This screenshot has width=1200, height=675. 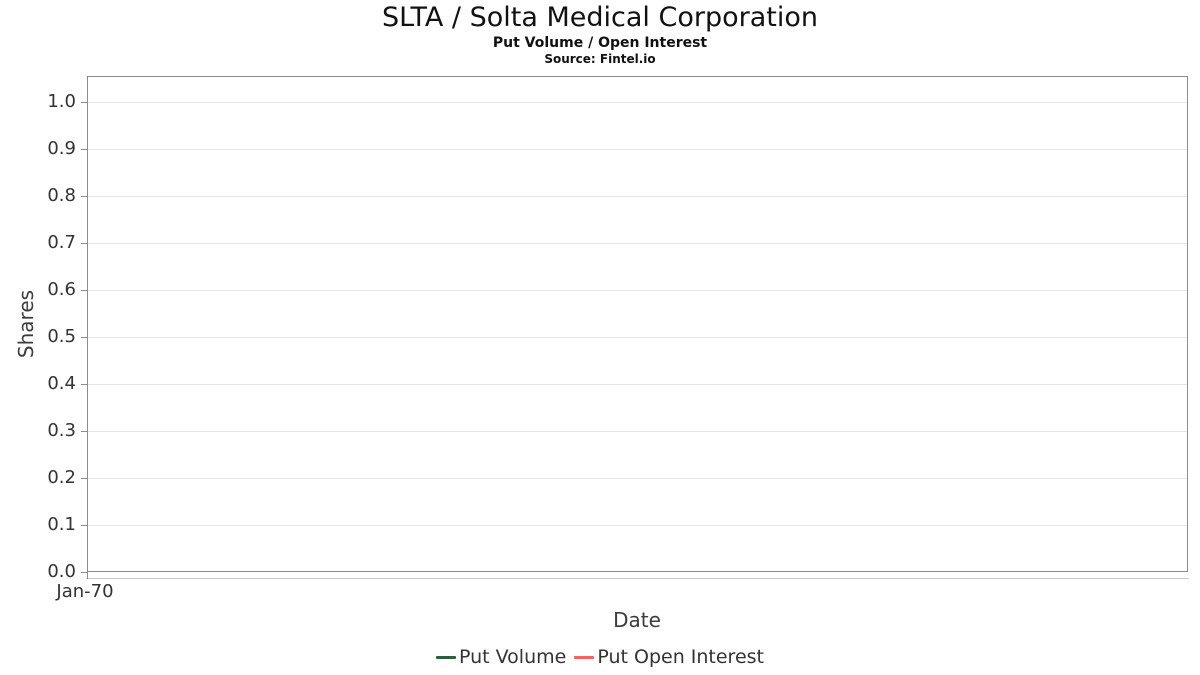 What do you see at coordinates (85, 591) in the screenshot?
I see `x-tick-label: Jan-70` at bounding box center [85, 591].